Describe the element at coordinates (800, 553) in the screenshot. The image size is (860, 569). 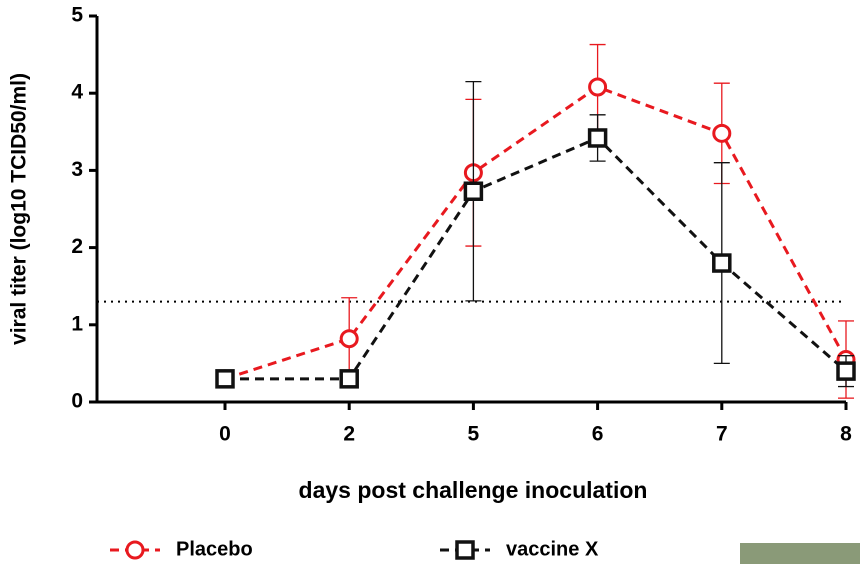
I see `corner-image` at that location.